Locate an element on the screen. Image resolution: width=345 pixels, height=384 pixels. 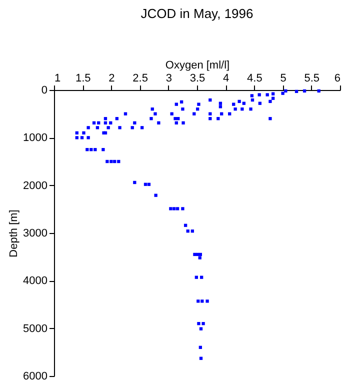
x-tick-label: 4 is located at coordinates (226, 78).